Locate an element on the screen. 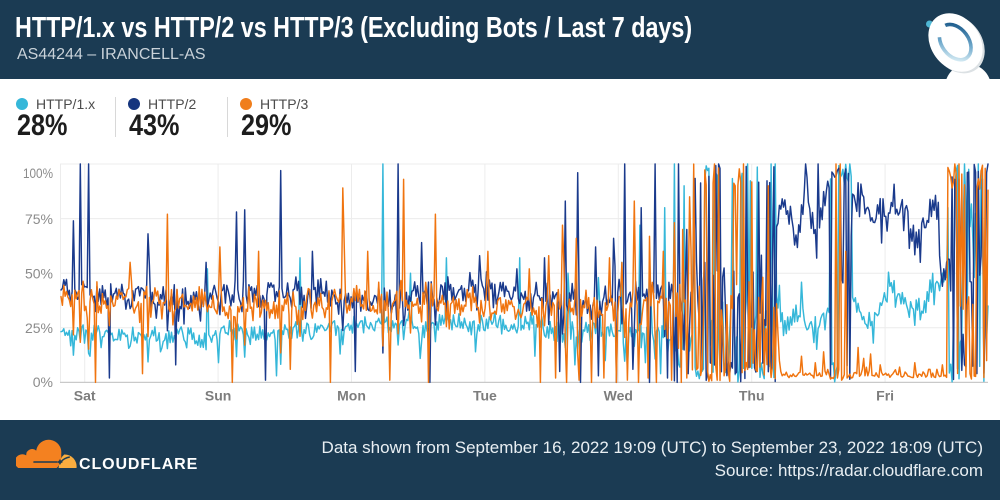 This screenshot has width=1000, height=500. svg-text: 25% is located at coordinates (39, 328).